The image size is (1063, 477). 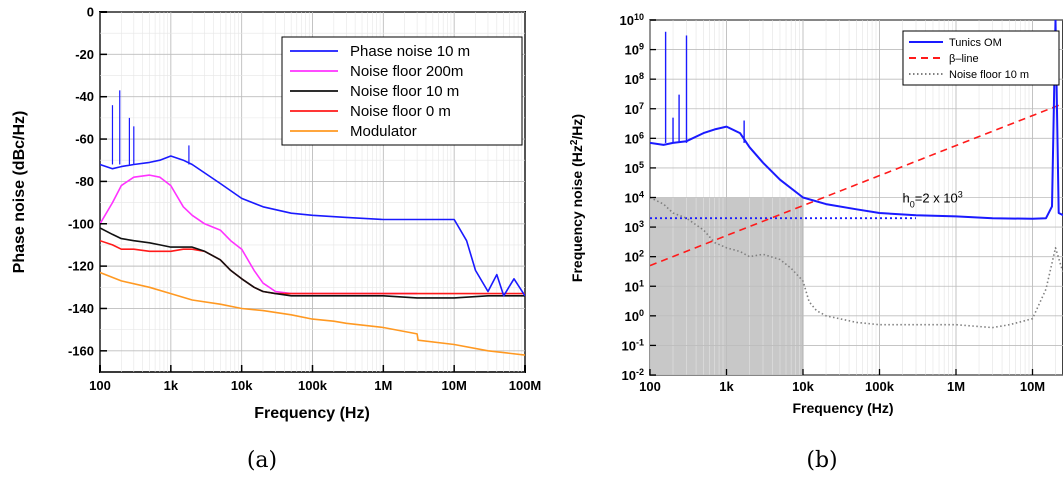 I want to click on chart-b-annotation: h0=2 x 103, so click(x=933, y=200).